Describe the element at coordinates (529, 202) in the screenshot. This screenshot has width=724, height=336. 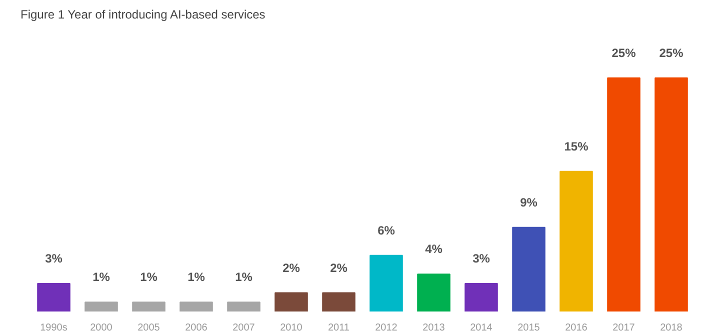
I see `data-label: 9%` at that location.